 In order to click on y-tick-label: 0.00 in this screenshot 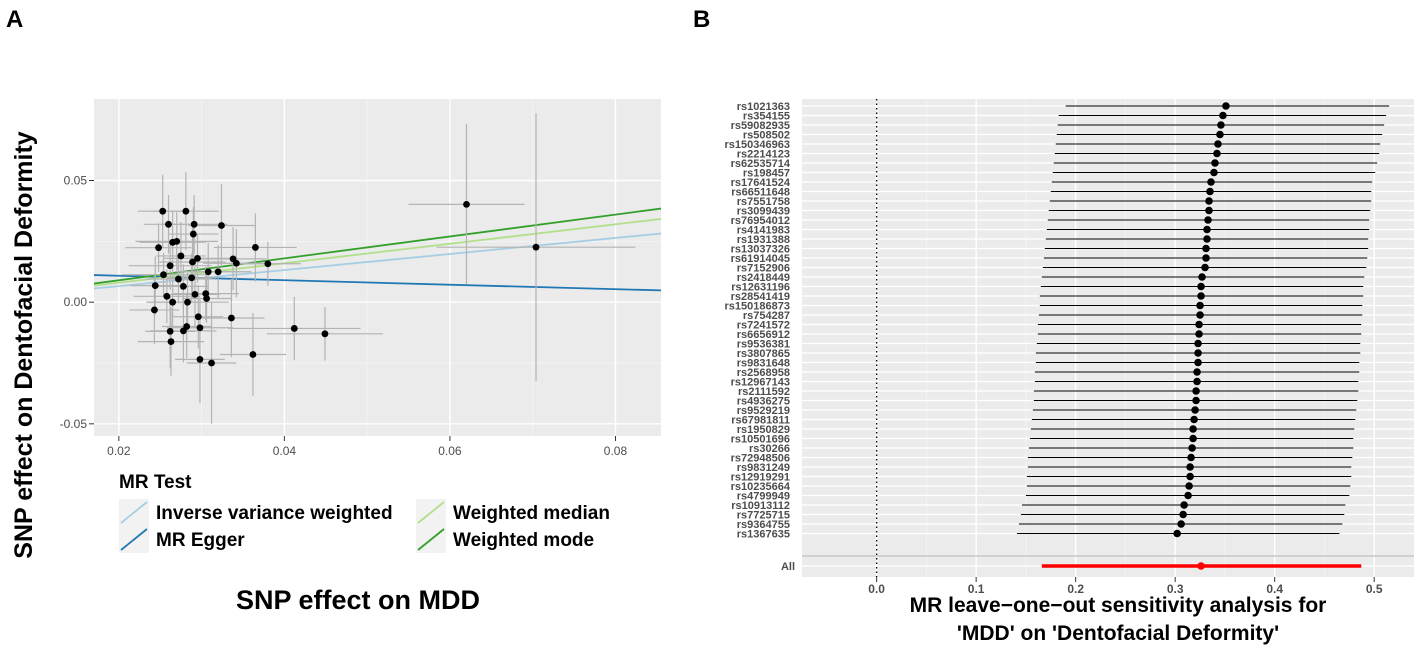, I will do `click(76, 302)`.